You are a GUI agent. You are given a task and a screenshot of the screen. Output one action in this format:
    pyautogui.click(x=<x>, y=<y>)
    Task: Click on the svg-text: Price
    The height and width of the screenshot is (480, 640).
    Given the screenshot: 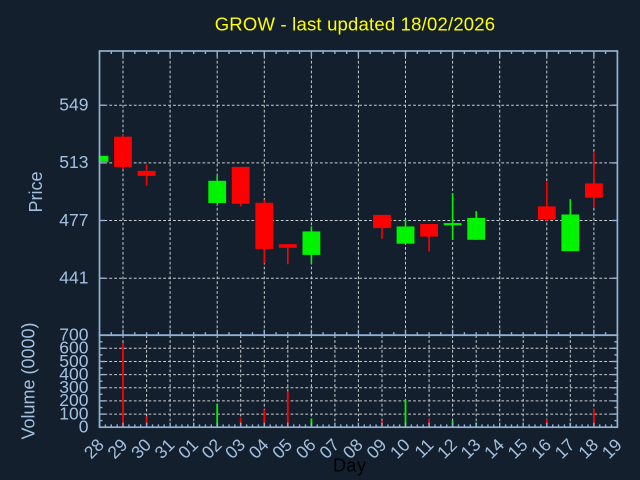 What is the action you would take?
    pyautogui.click(x=36, y=191)
    